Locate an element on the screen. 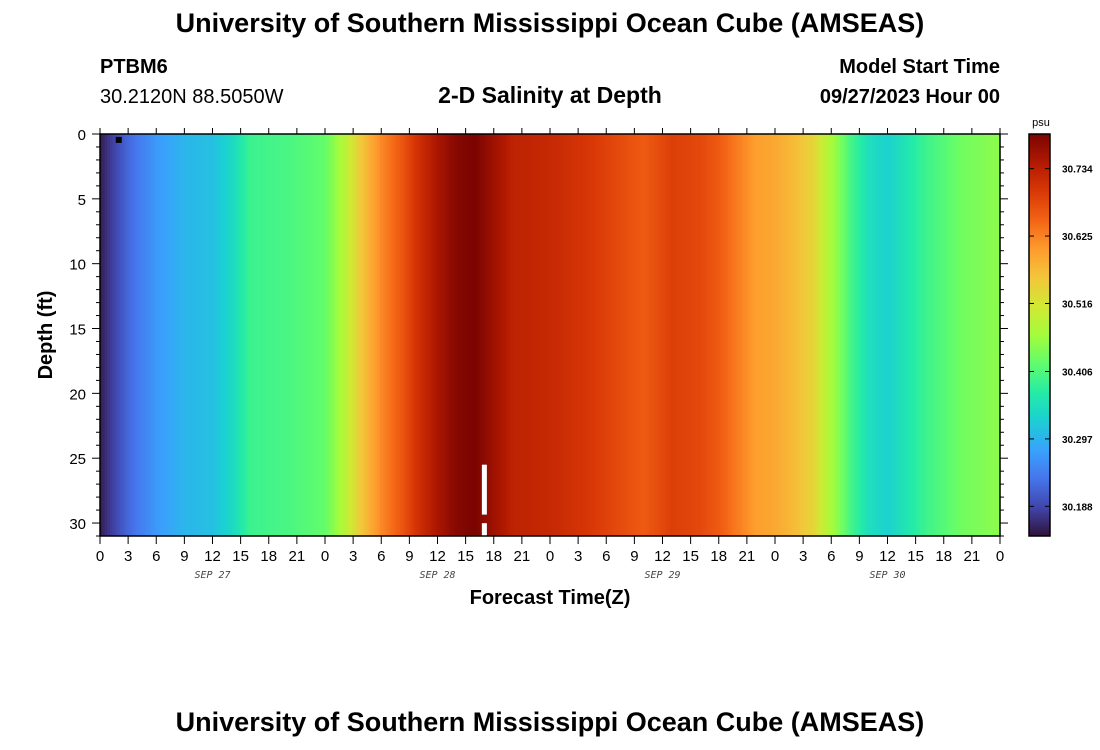 Image resolution: width=1100 pixels, height=750 pixels. y-tick-label: 25 is located at coordinates (77, 459).